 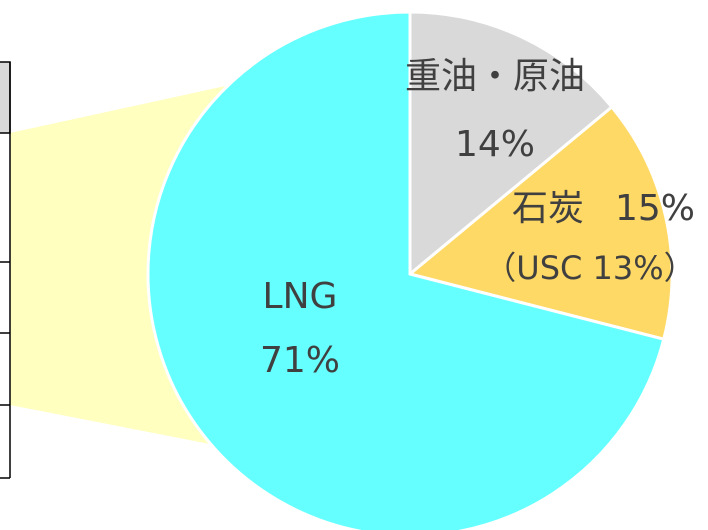 I want to click on slice-value: 14%, so click(x=495, y=144).